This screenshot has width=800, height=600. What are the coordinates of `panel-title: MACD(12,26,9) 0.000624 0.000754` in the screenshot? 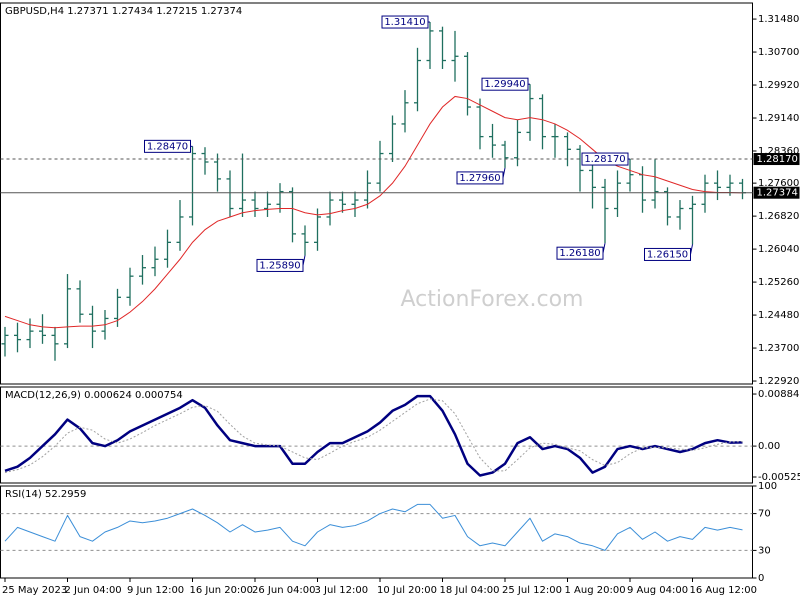 It's located at (94, 395).